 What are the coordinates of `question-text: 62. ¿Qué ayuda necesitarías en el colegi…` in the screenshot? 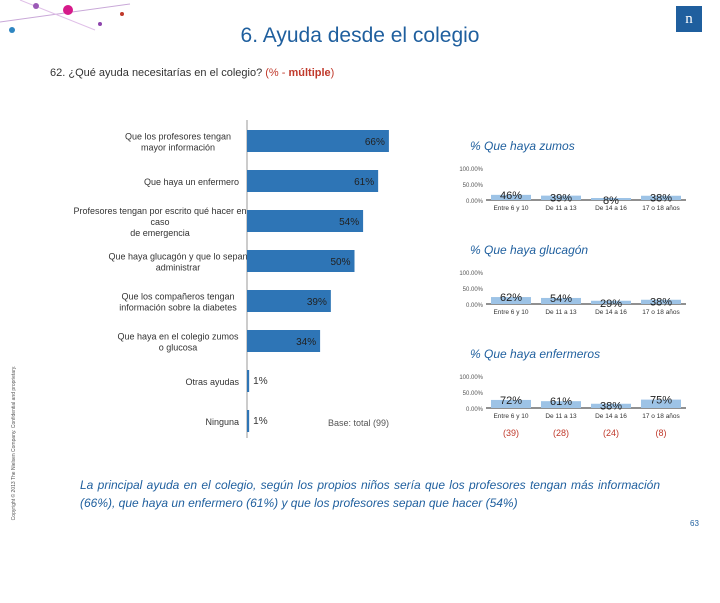 It's located at (192, 73).